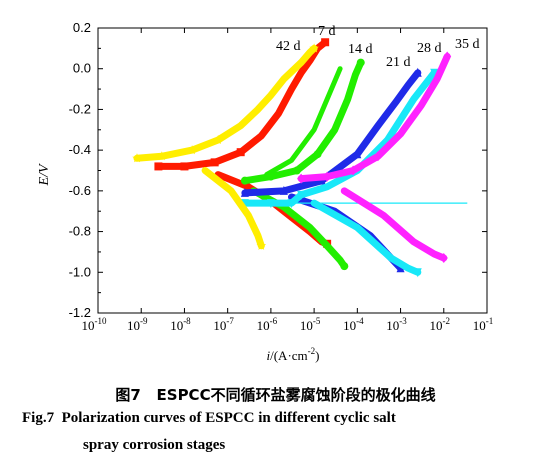 This screenshot has height=468, width=551. I want to click on y-tick-label: -0.2, so click(80, 108).